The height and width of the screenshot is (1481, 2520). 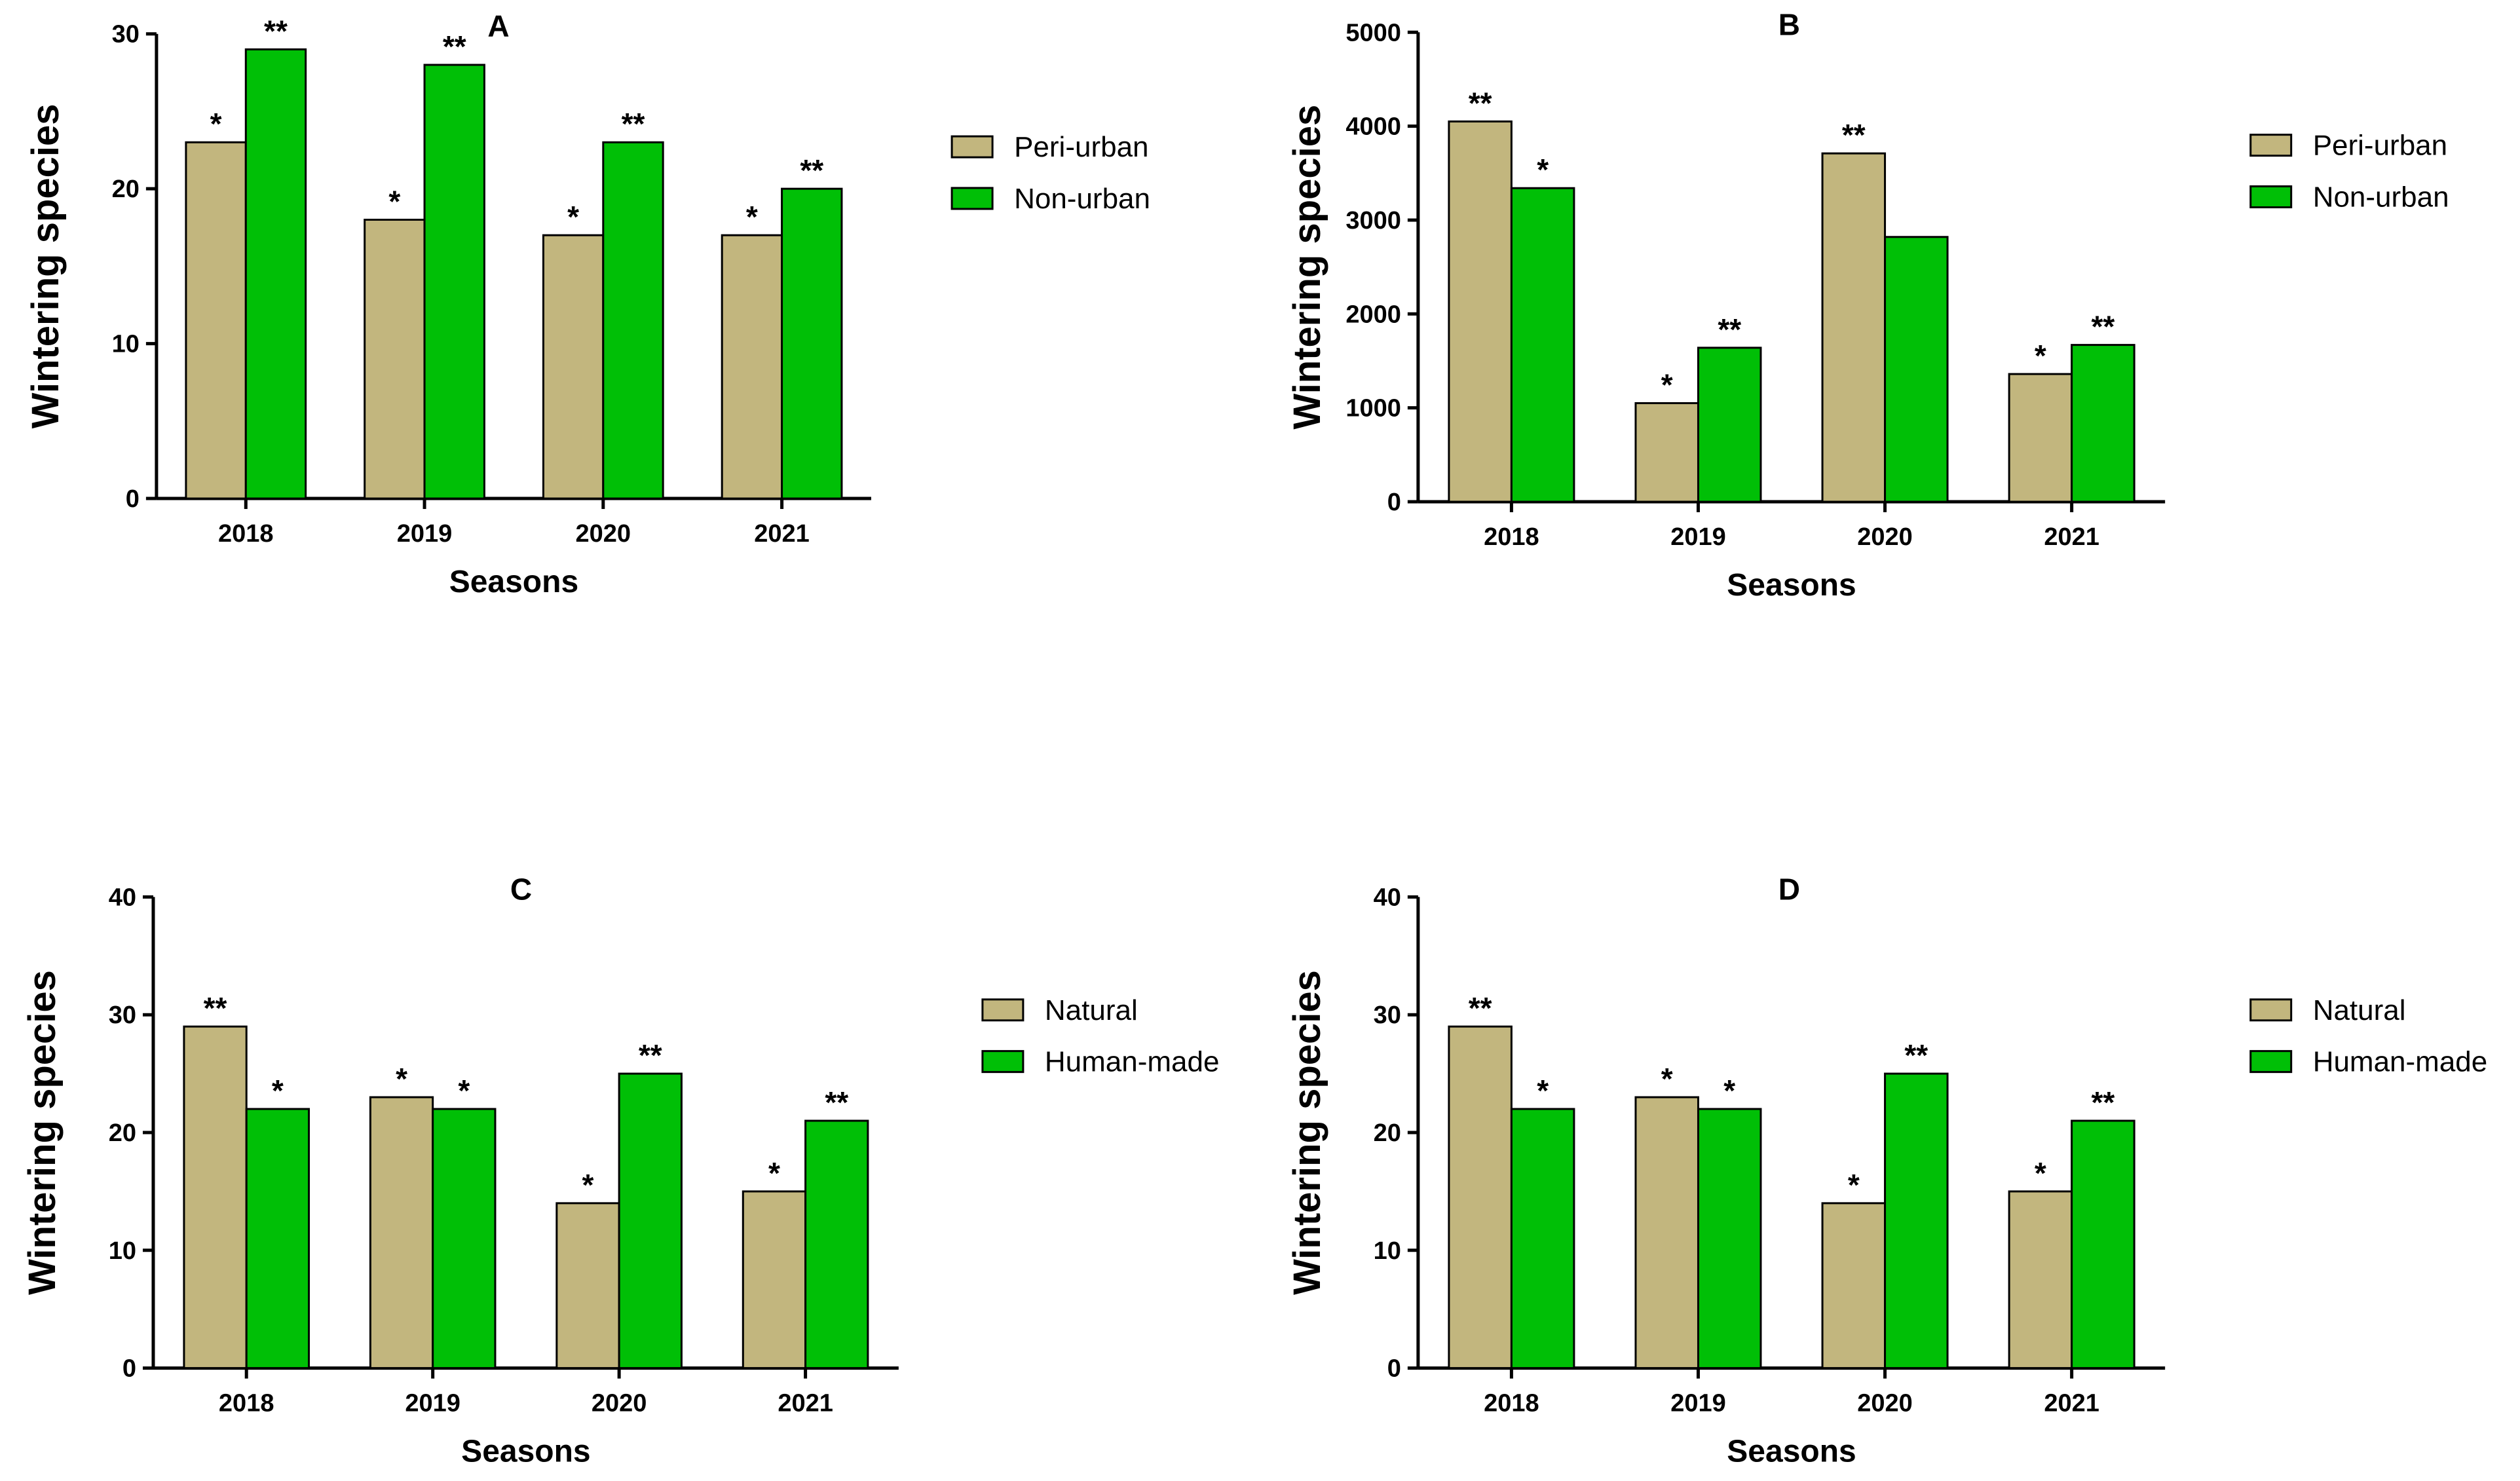 What do you see at coordinates (498, 26) in the screenshot?
I see `panel-label: A` at bounding box center [498, 26].